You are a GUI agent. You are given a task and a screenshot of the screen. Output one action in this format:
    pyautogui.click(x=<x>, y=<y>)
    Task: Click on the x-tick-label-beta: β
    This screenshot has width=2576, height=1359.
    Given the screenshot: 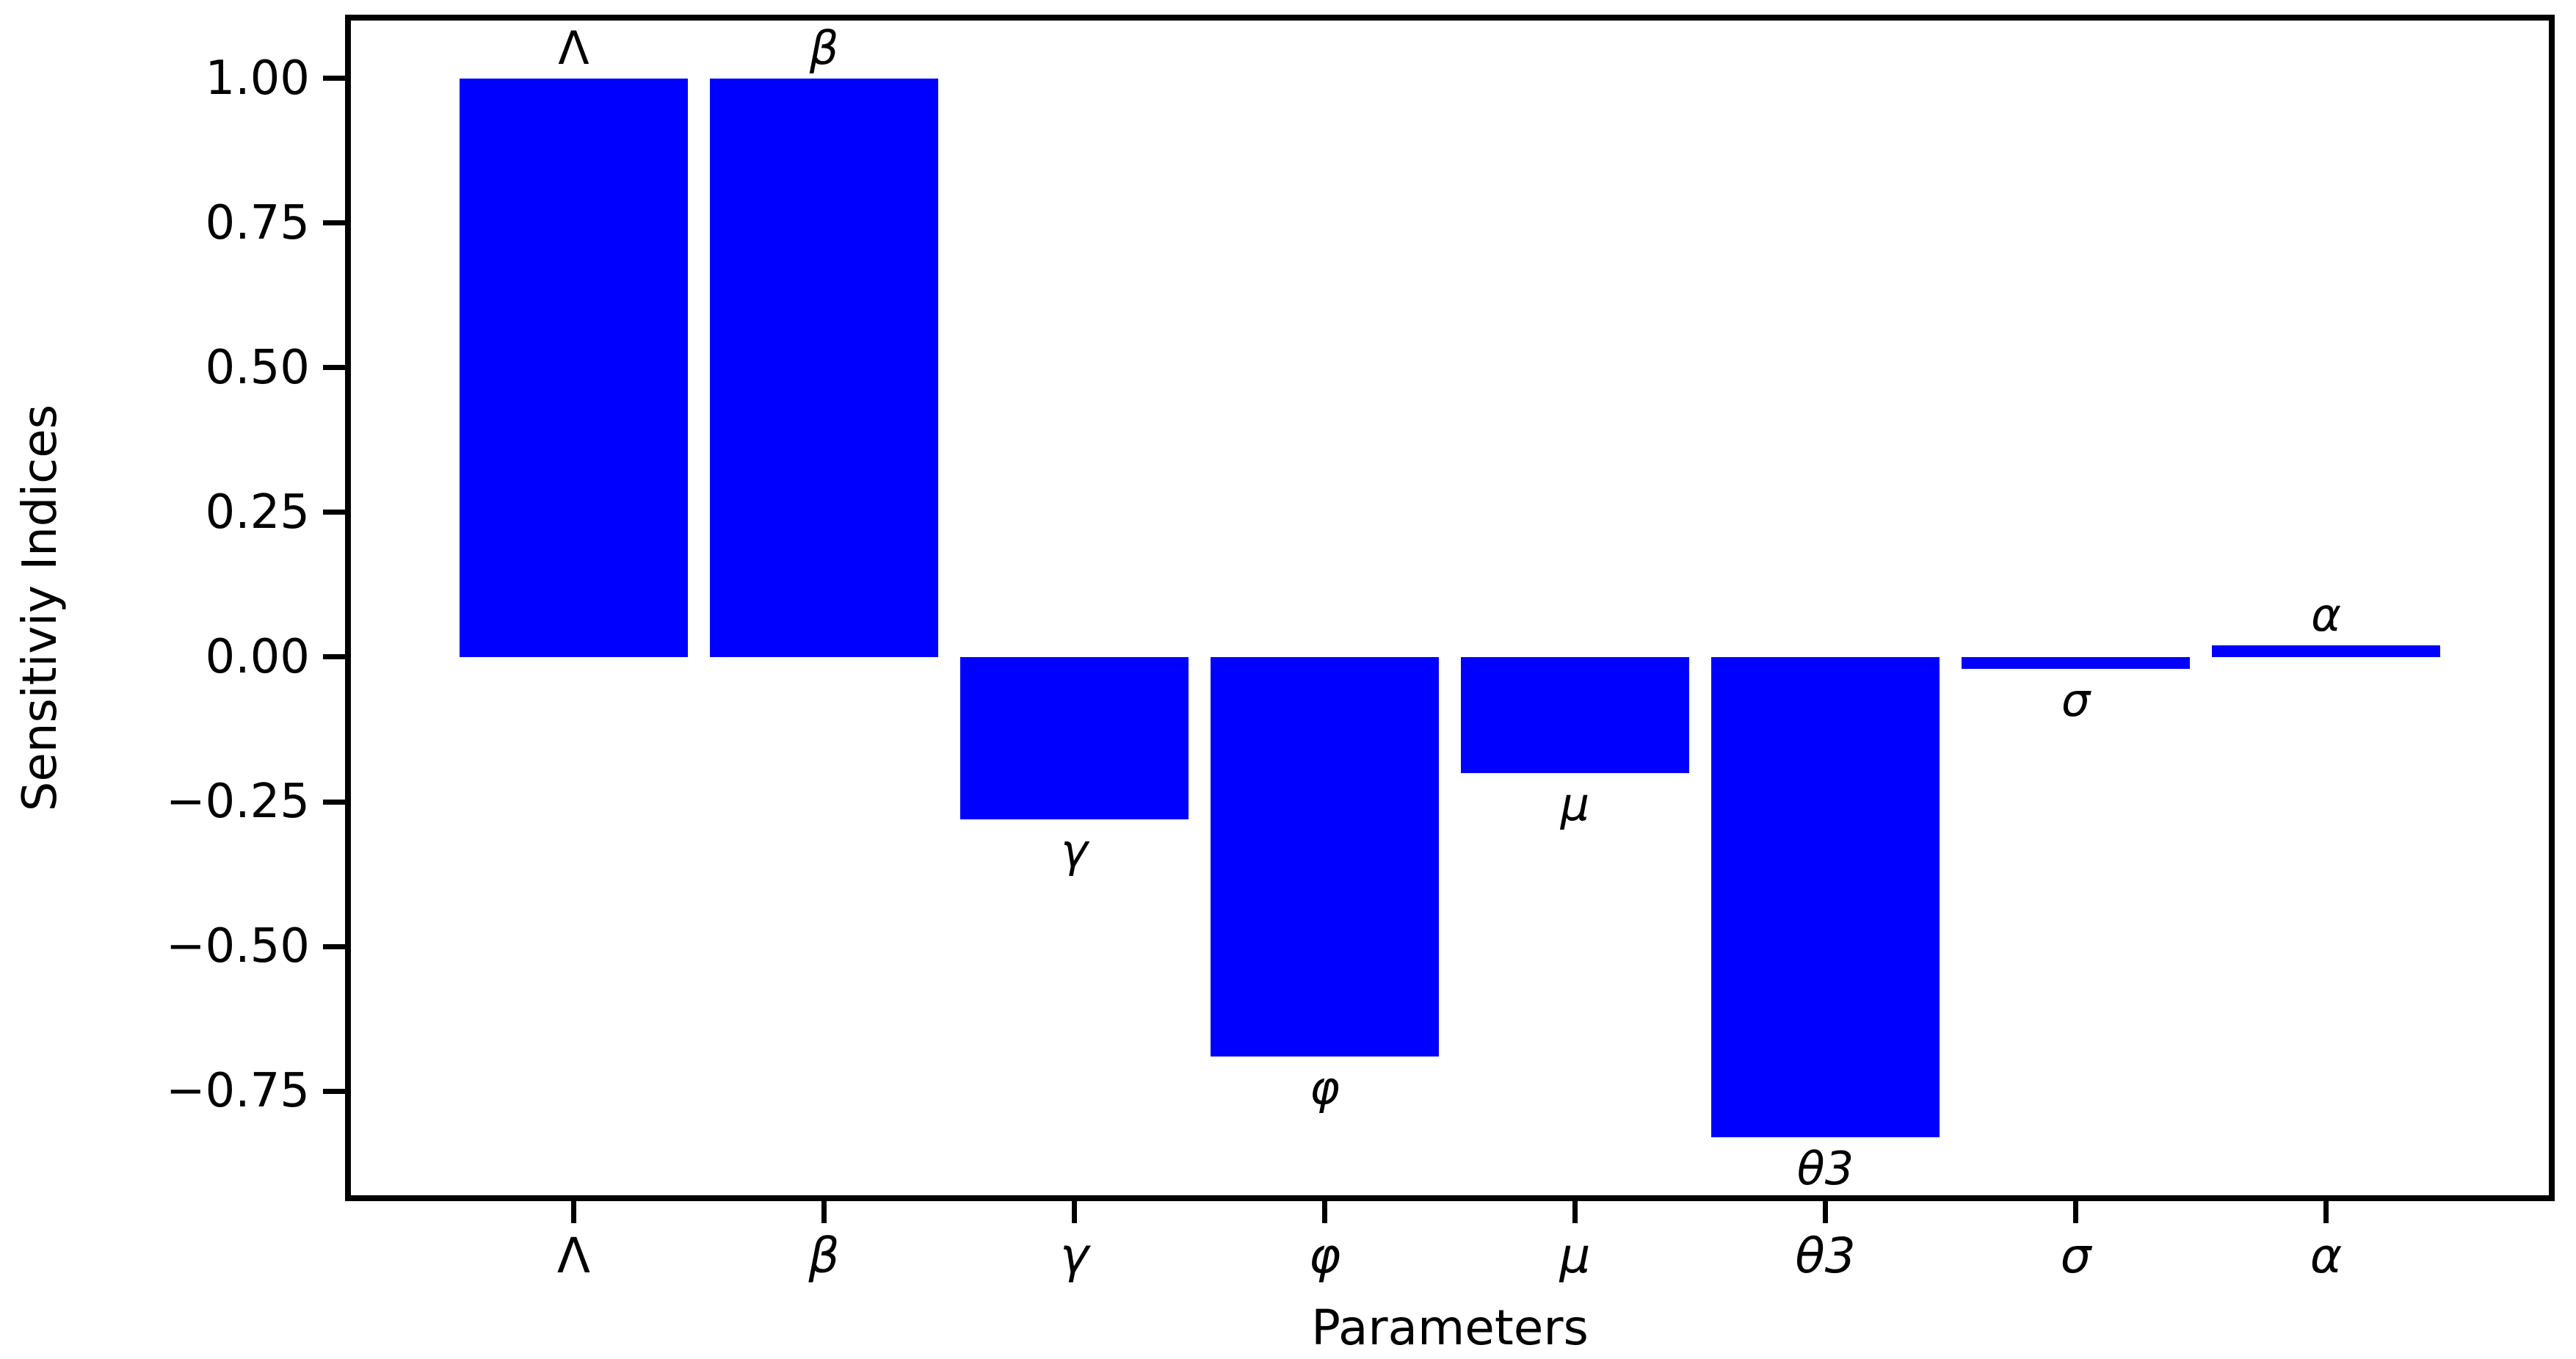 What is the action you would take?
    pyautogui.click(x=824, y=1256)
    